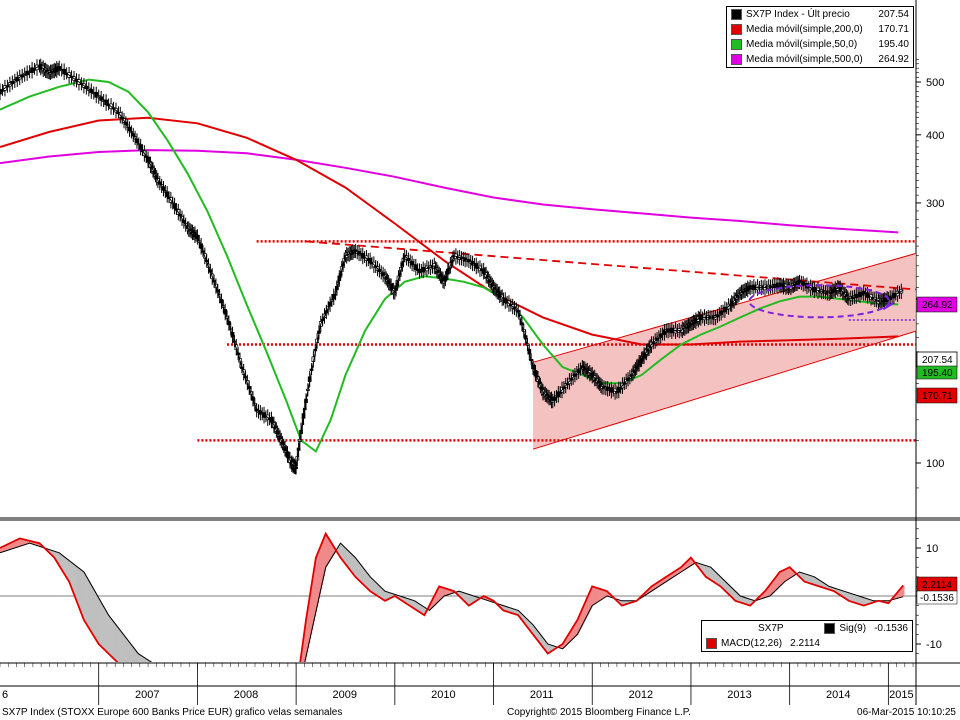  What do you see at coordinates (804, 29) in the screenshot?
I see `legend-name-ma200: Media móvil(simple,200,0)` at bounding box center [804, 29].